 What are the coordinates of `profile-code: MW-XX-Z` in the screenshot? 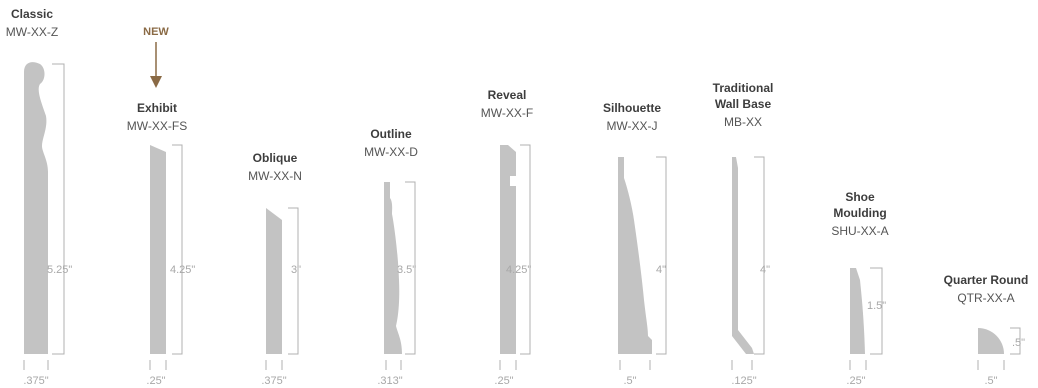 It's located at (32, 32).